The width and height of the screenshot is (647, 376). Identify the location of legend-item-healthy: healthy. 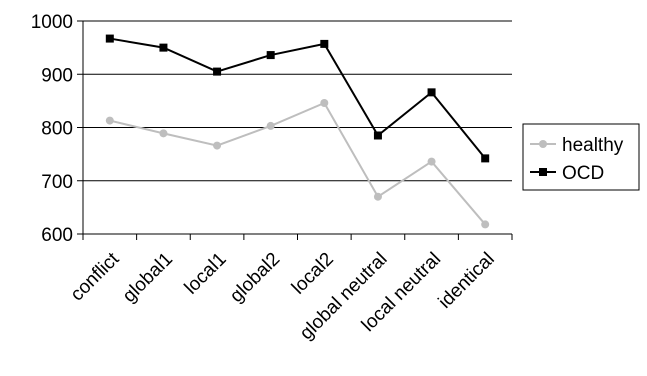
(577, 145).